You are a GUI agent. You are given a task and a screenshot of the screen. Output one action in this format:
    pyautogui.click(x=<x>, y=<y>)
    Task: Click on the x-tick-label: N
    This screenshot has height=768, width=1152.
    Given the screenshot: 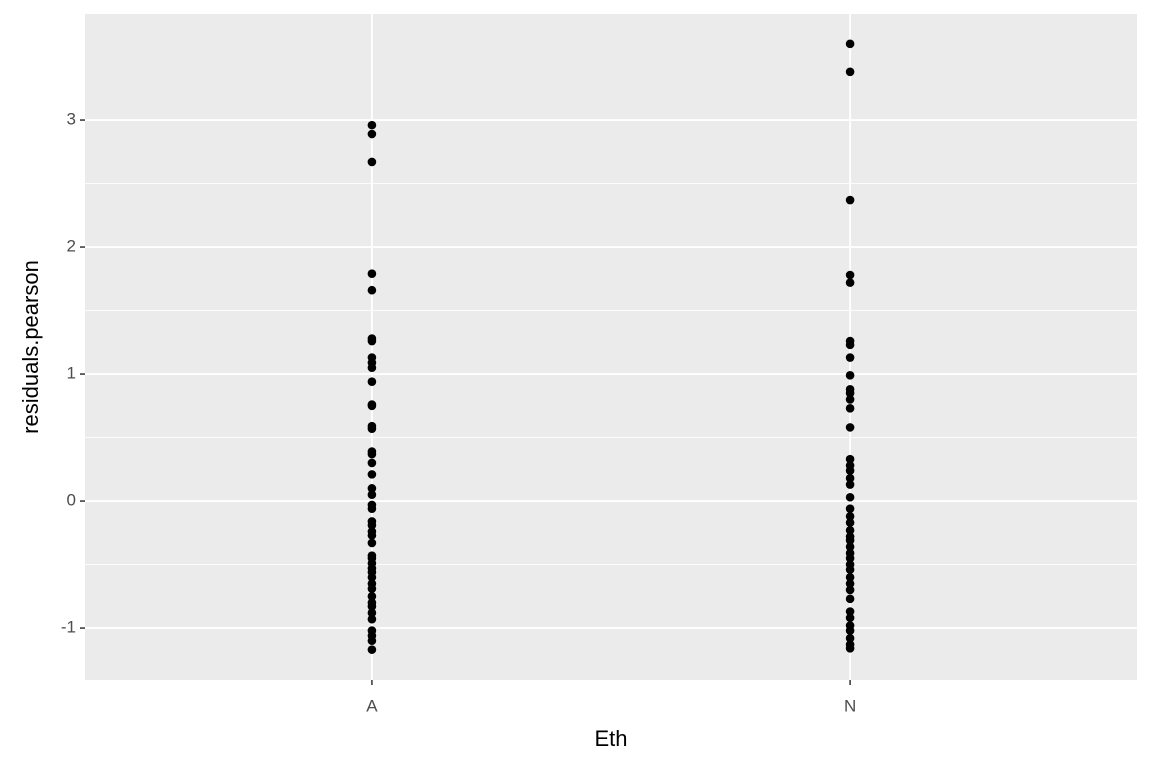 What is the action you would take?
    pyautogui.click(x=850, y=705)
    